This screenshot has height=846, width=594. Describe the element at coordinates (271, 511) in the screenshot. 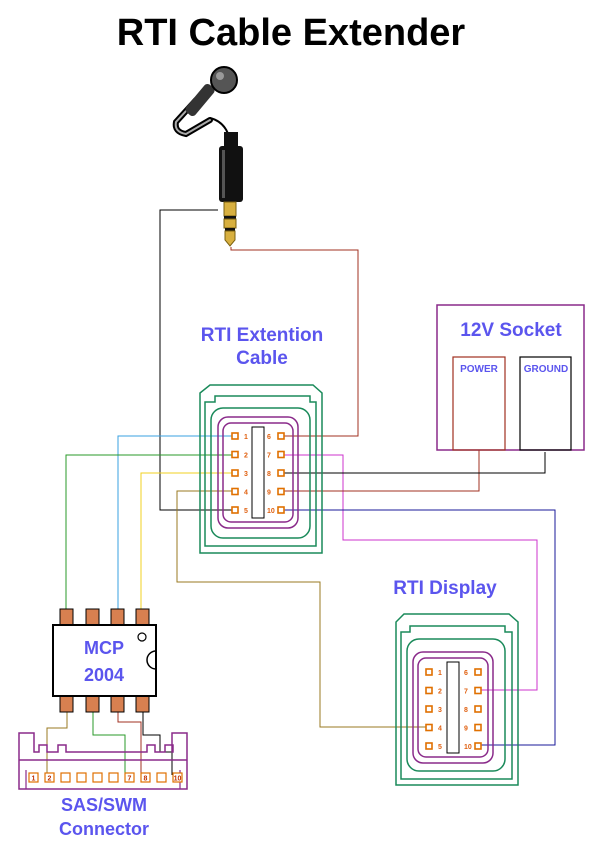

I see `extension-pin-label: 10` at that location.